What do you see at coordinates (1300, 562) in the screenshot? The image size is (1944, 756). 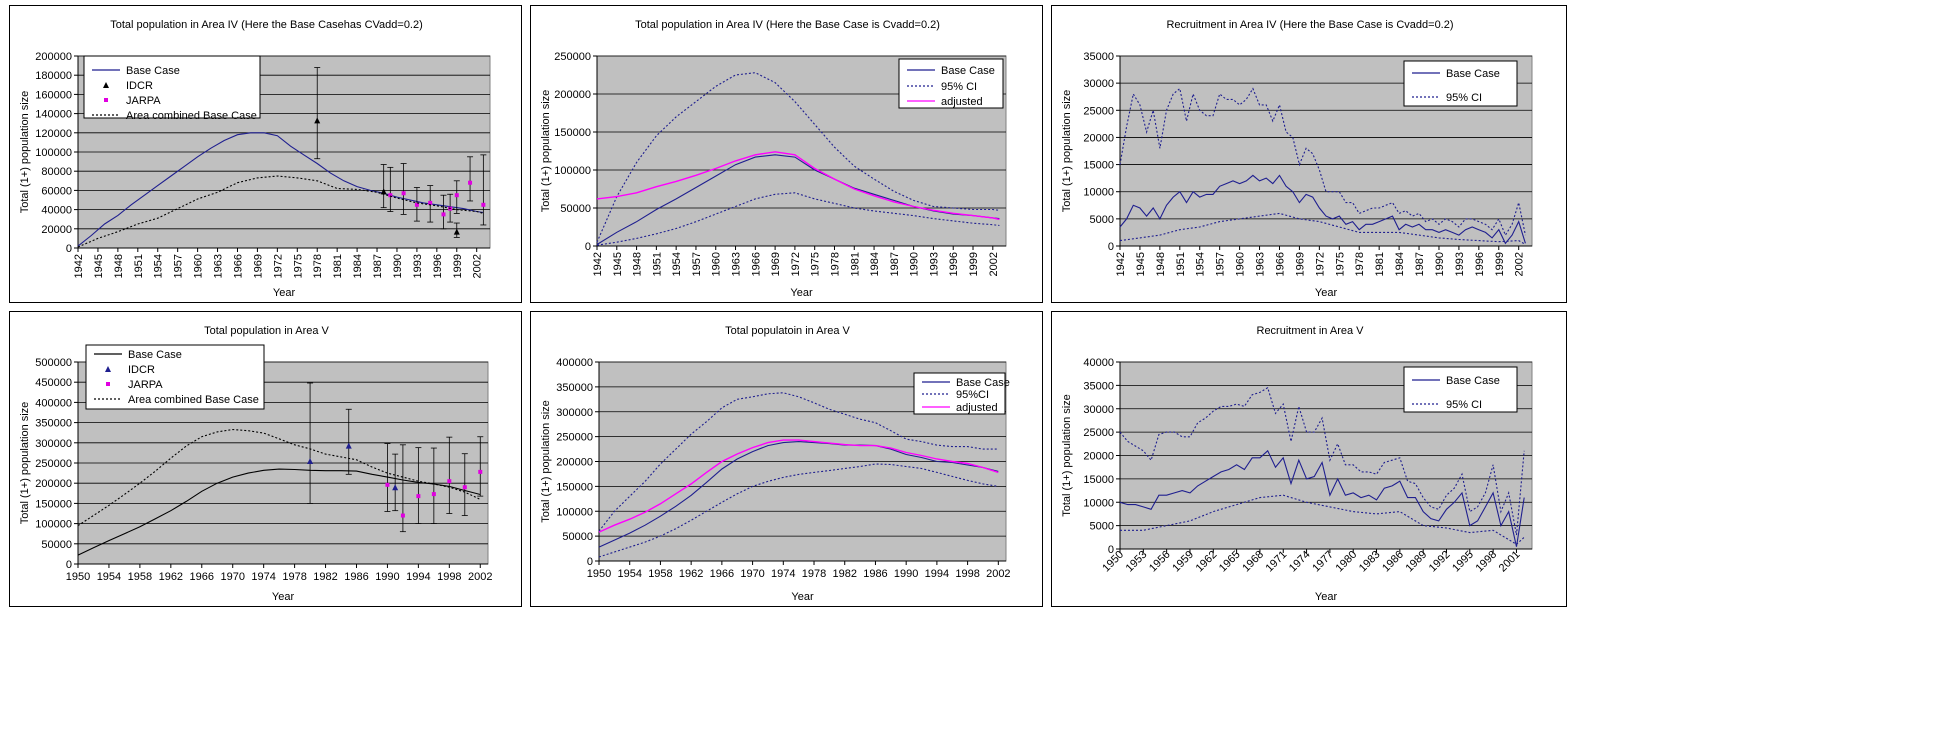 I see `x-tick-label: 1974` at bounding box center [1300, 562].